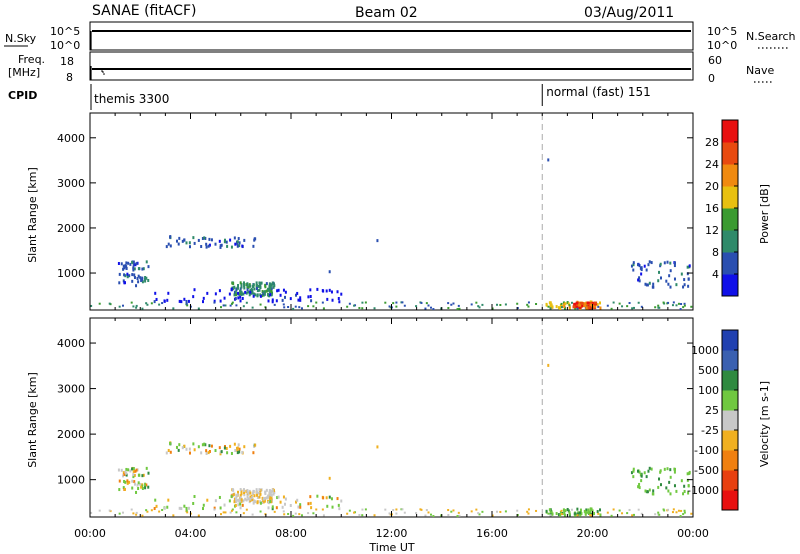 This screenshot has height=554, width=800. Describe the element at coordinates (715, 252) in the screenshot. I see `colorbar-tick-label: 8` at that location.